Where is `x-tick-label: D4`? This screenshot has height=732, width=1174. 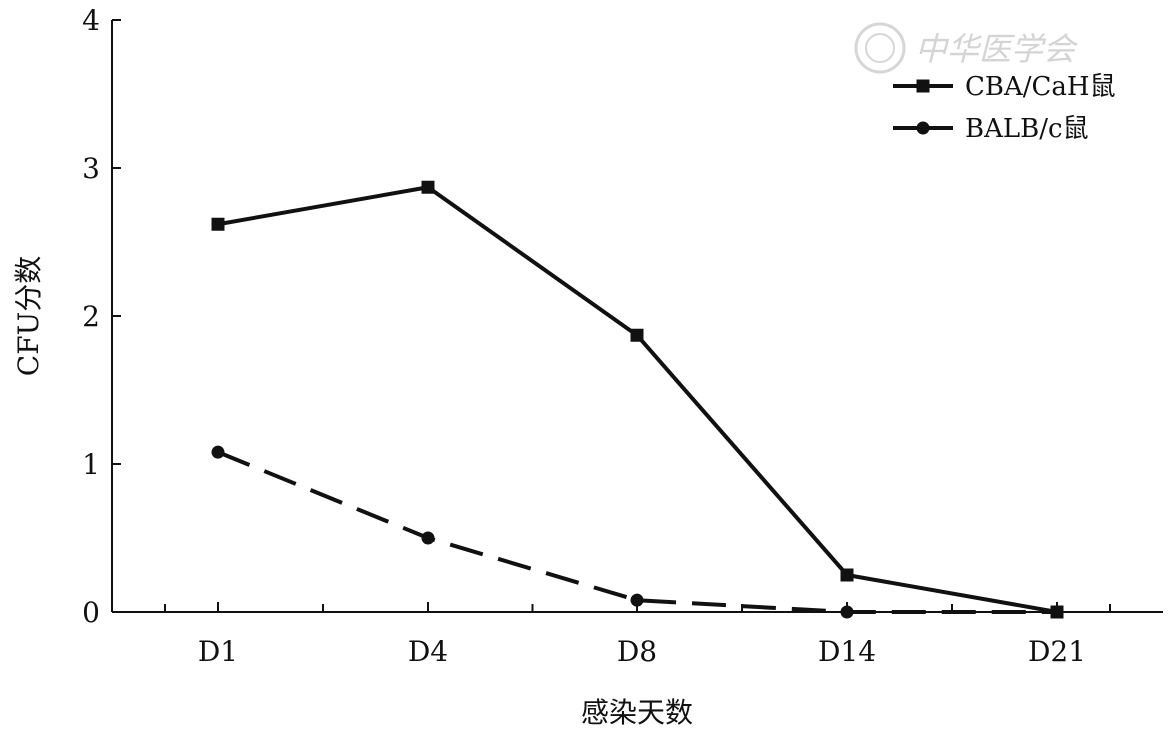 x-tick-label: D4 is located at coordinates (428, 651).